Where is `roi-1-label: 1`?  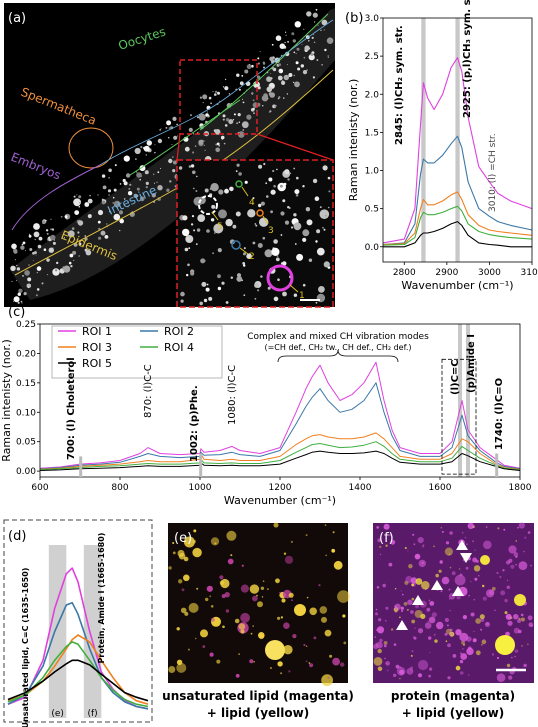 roi-1-label: 1 is located at coordinates (302, 296).